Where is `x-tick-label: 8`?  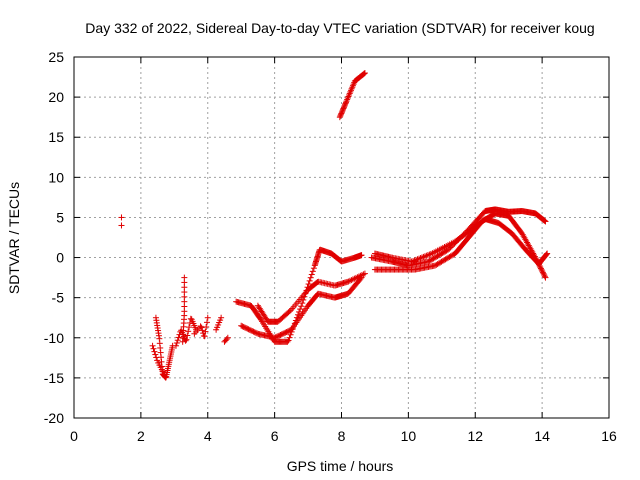 x-tick-label: 8 is located at coordinates (342, 436).